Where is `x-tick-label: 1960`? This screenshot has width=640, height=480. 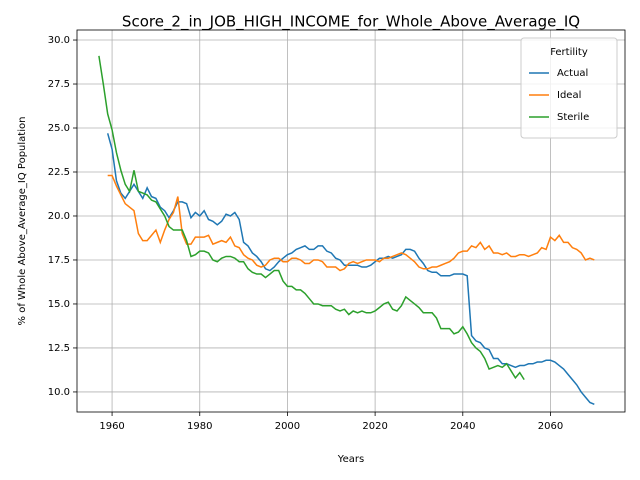
x-tick-label: 1960 is located at coordinates (111, 426).